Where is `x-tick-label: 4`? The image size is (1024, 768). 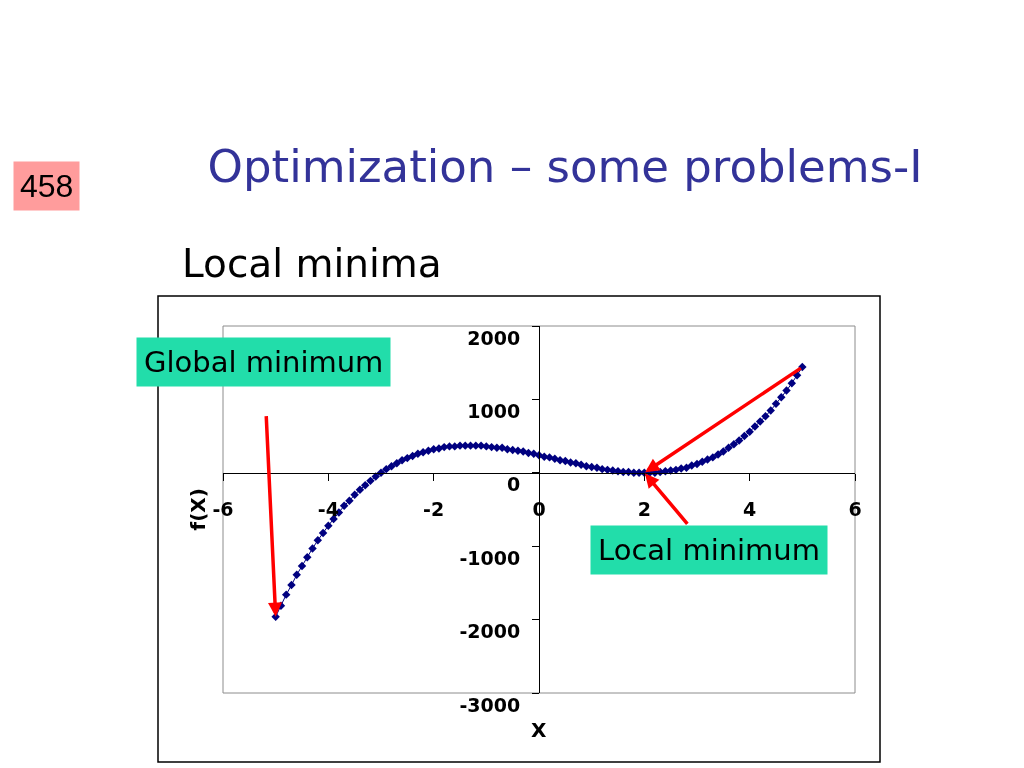
x-tick-label: 4 is located at coordinates (750, 508).